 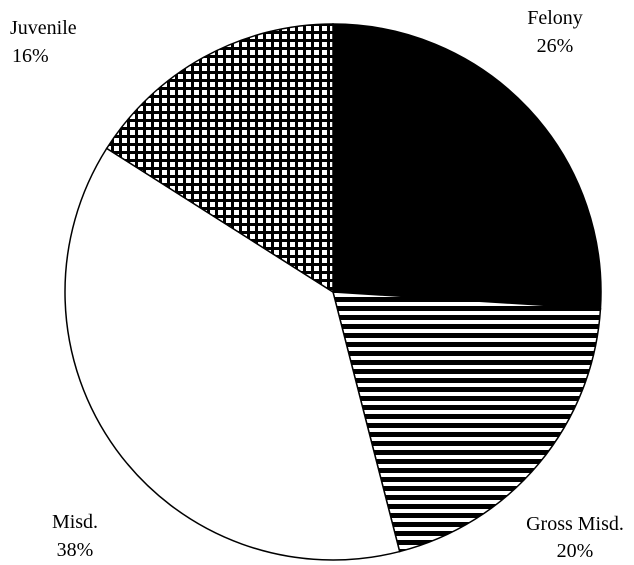 I want to click on slice-value-label: 26%, so click(x=555, y=46).